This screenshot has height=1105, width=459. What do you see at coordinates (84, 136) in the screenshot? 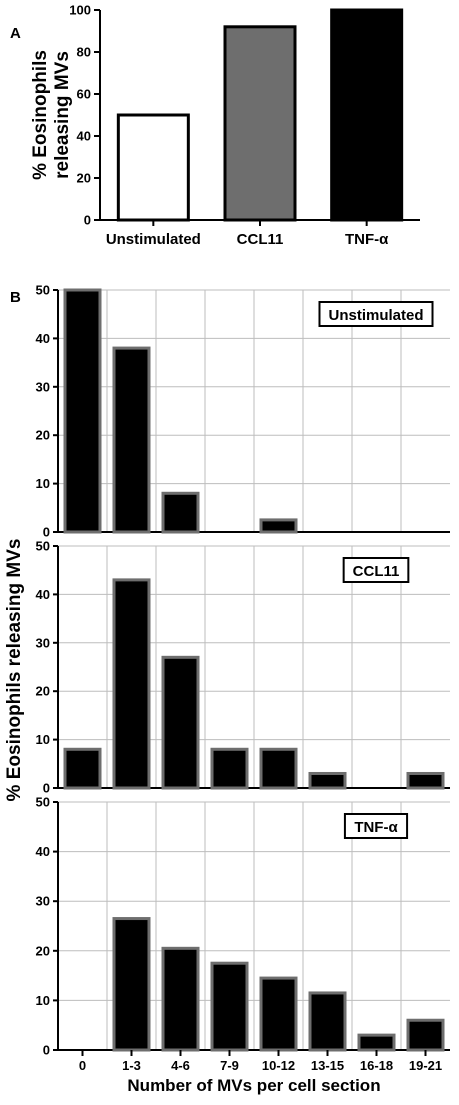
I see `panel-a-y-tick-label: 40` at bounding box center [84, 136].